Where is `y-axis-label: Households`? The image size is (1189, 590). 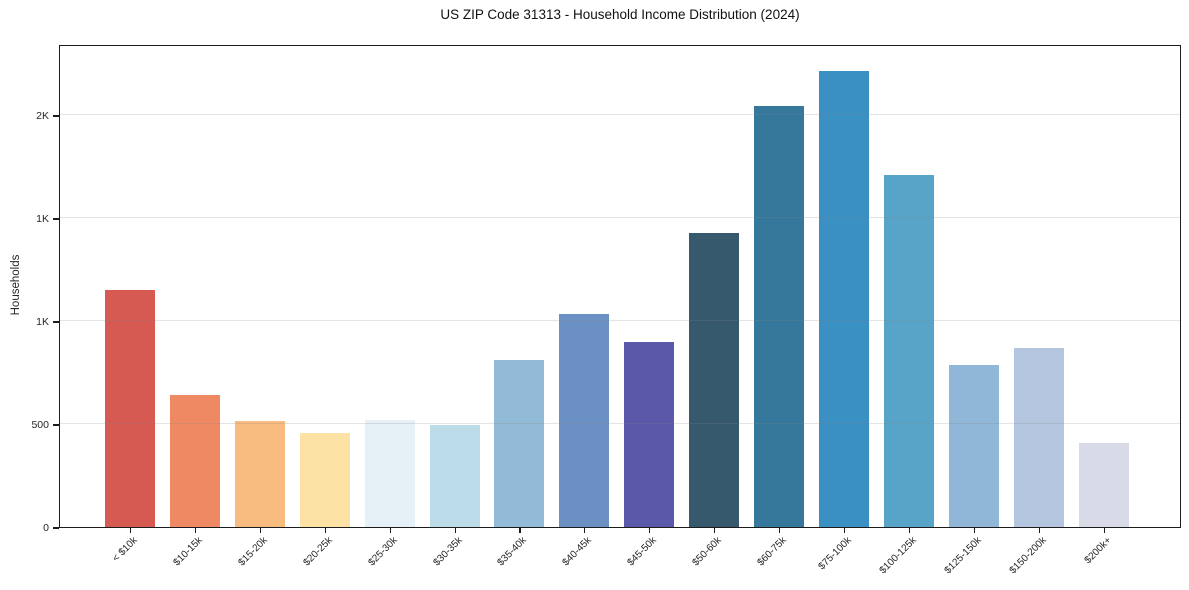
y-axis-label: Households is located at coordinates (16, 285).